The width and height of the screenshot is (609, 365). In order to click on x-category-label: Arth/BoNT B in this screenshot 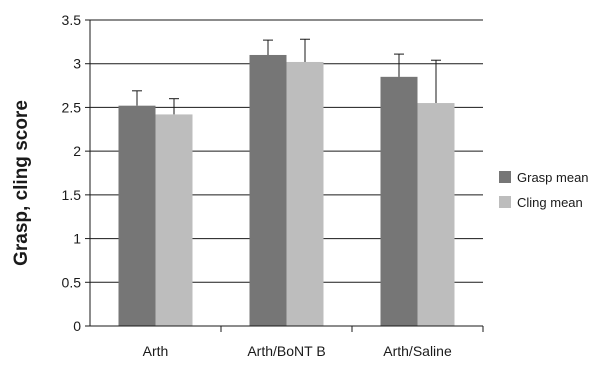, I will do `click(286, 351)`.